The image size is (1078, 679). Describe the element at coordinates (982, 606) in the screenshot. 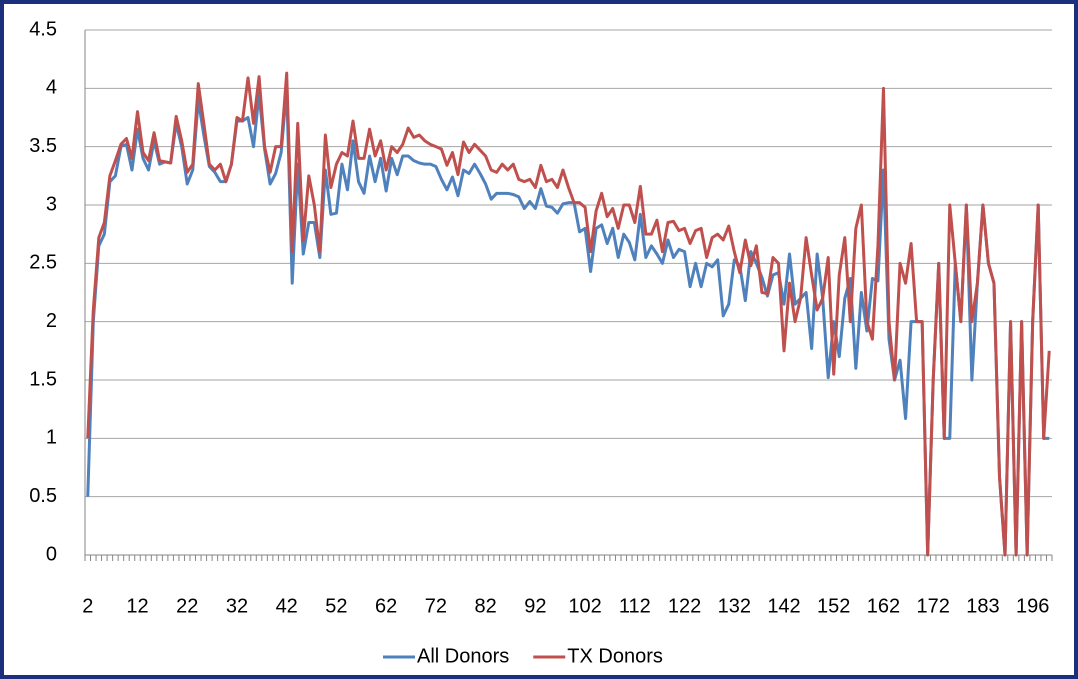

I see `x-tick-label: 183` at that location.